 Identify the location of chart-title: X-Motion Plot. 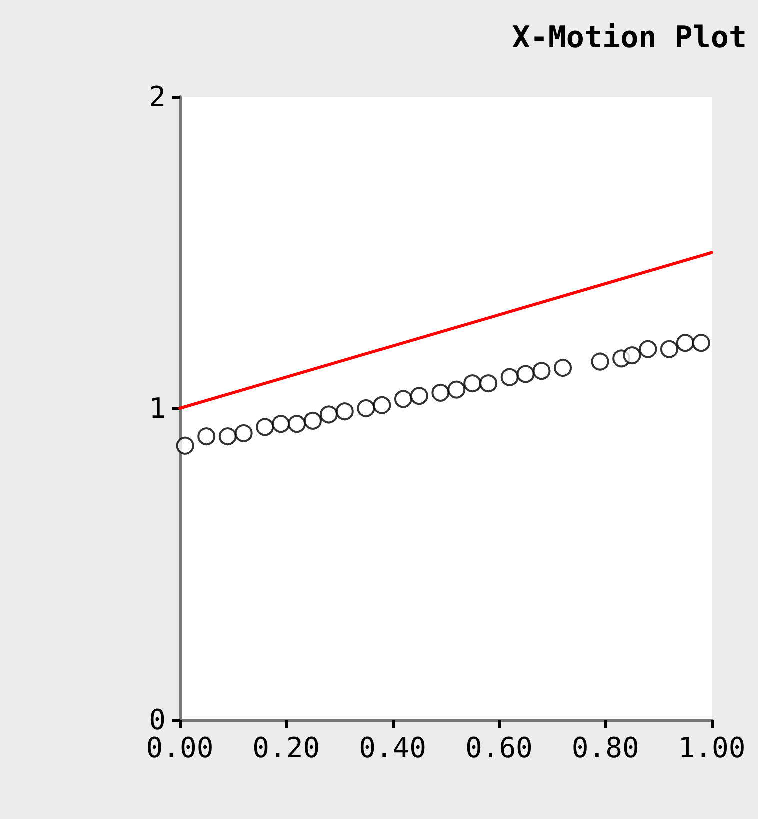
(630, 38).